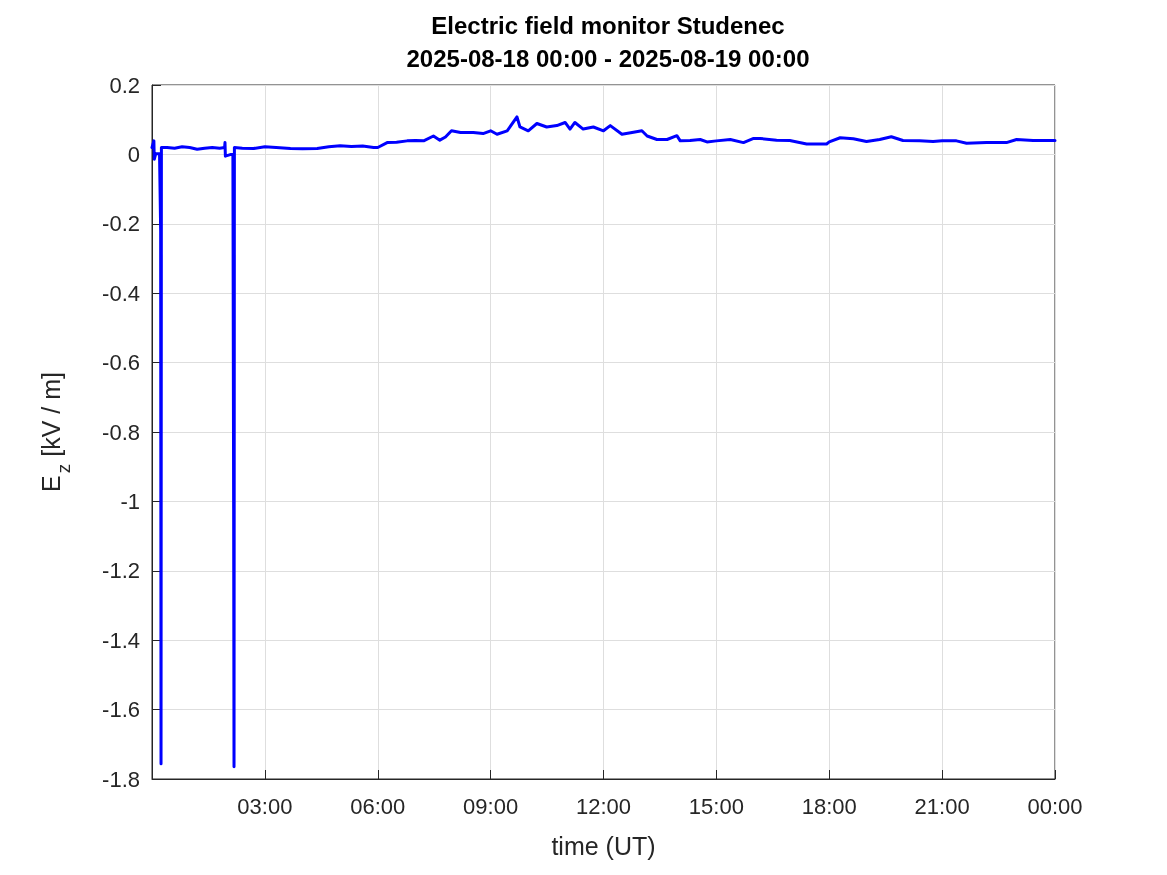  I want to click on x-tick-label: 03:00, so click(265, 806).